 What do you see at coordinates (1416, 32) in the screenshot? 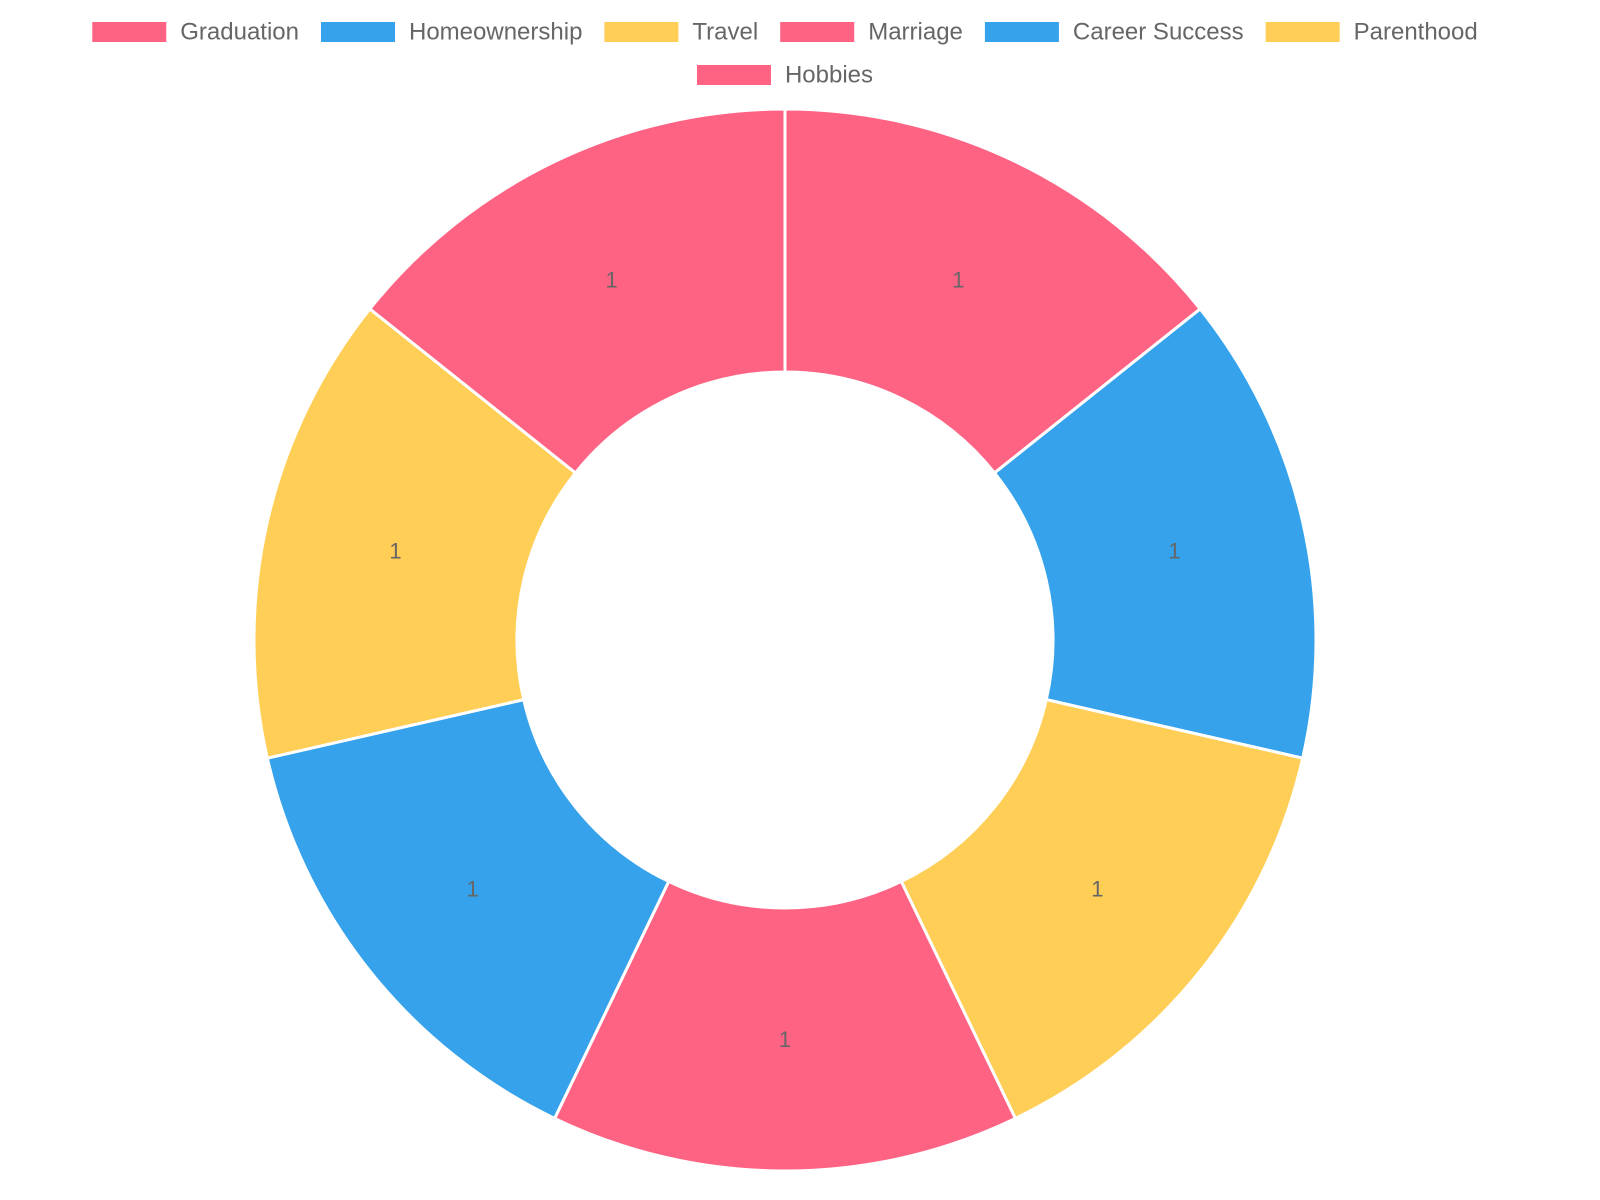
I see `legend-label-parenthood: Parenthood` at bounding box center [1416, 32].